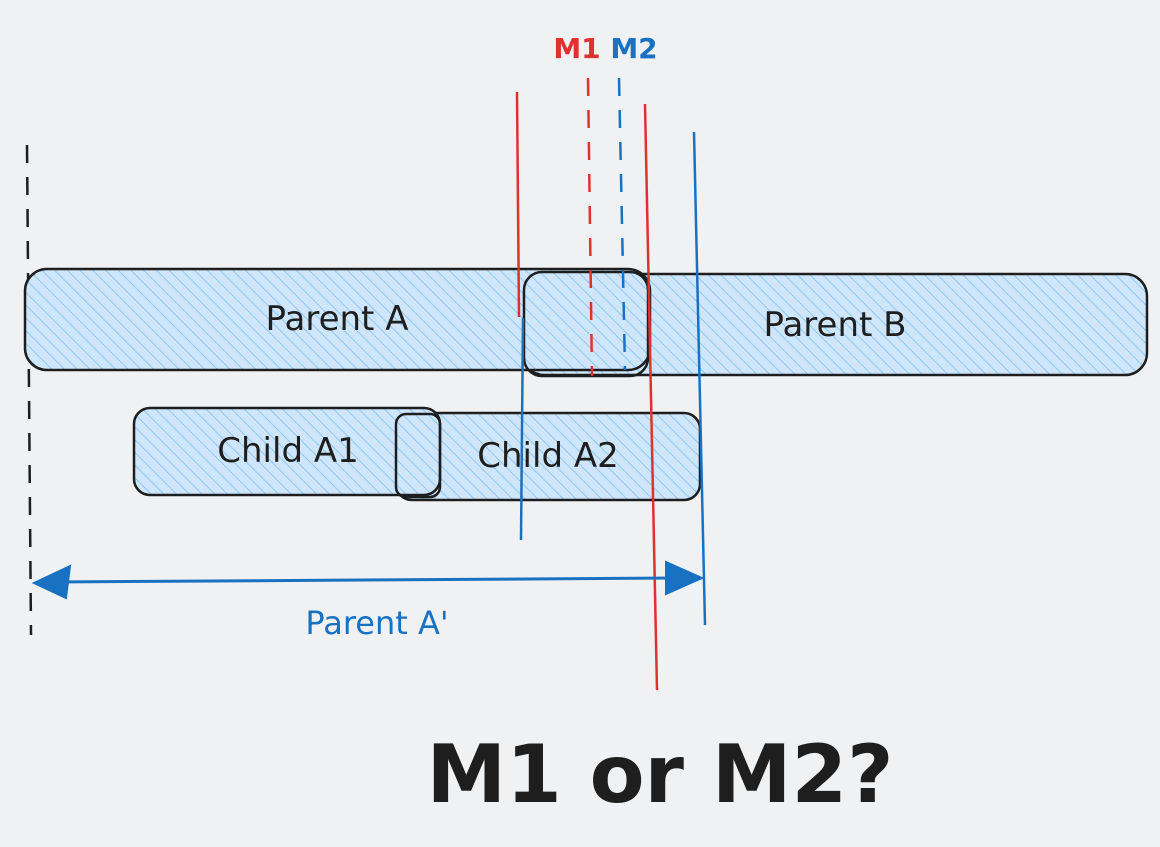 The width and height of the screenshot is (1160, 847). I want to click on span-arrow-head-right, so click(685, 578).